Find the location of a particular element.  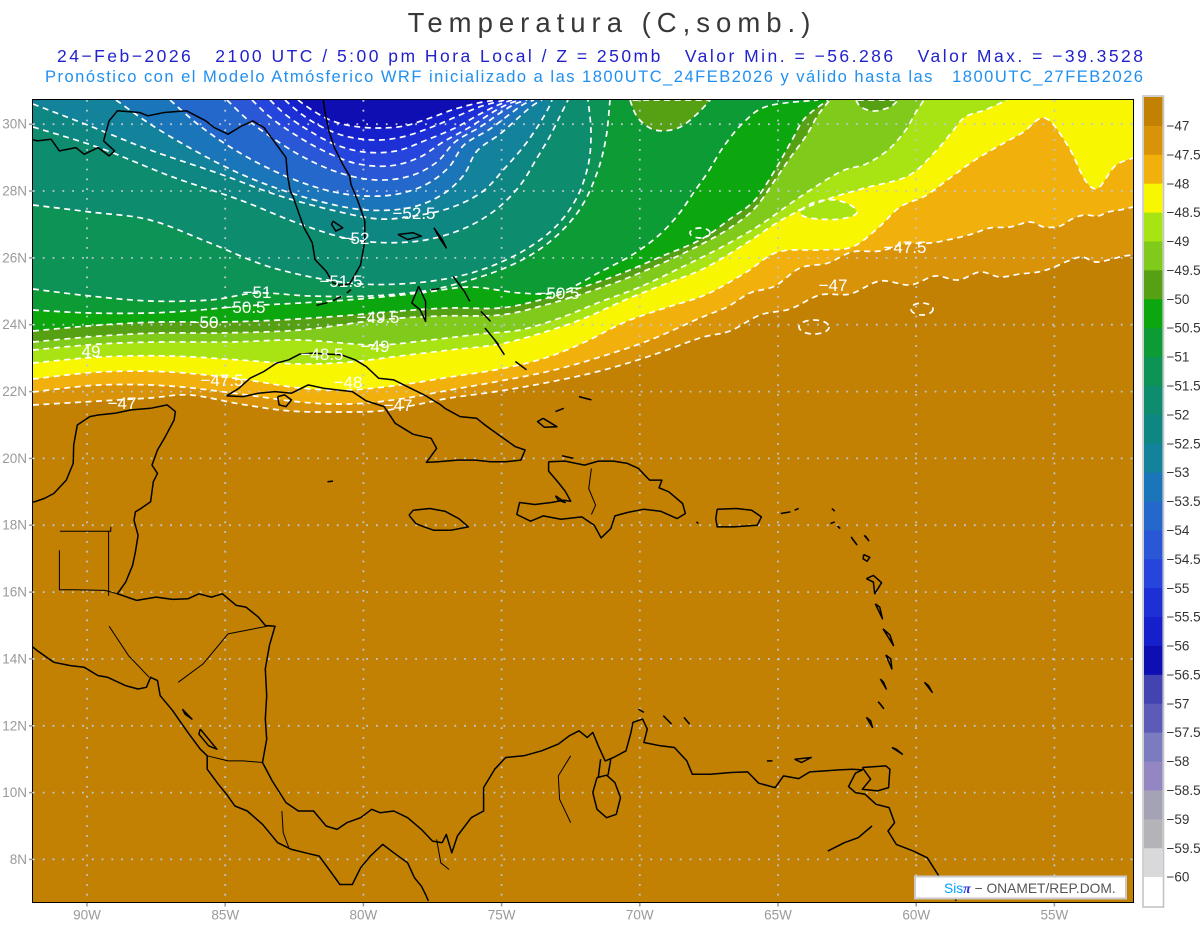

svg-text: 55W is located at coordinates (1055, 915).